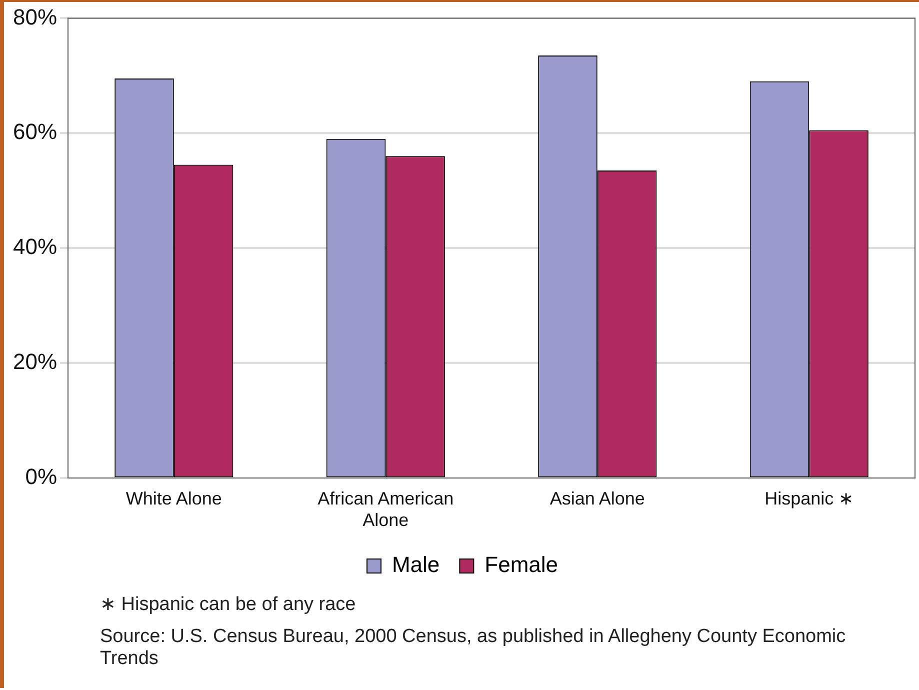 Image resolution: width=919 pixels, height=690 pixels. Describe the element at coordinates (473, 648) in the screenshot. I see `source-note: Source: U.S. Census Bureau, 2000 Census, as published in Allegheny County Economic Trends` at that location.